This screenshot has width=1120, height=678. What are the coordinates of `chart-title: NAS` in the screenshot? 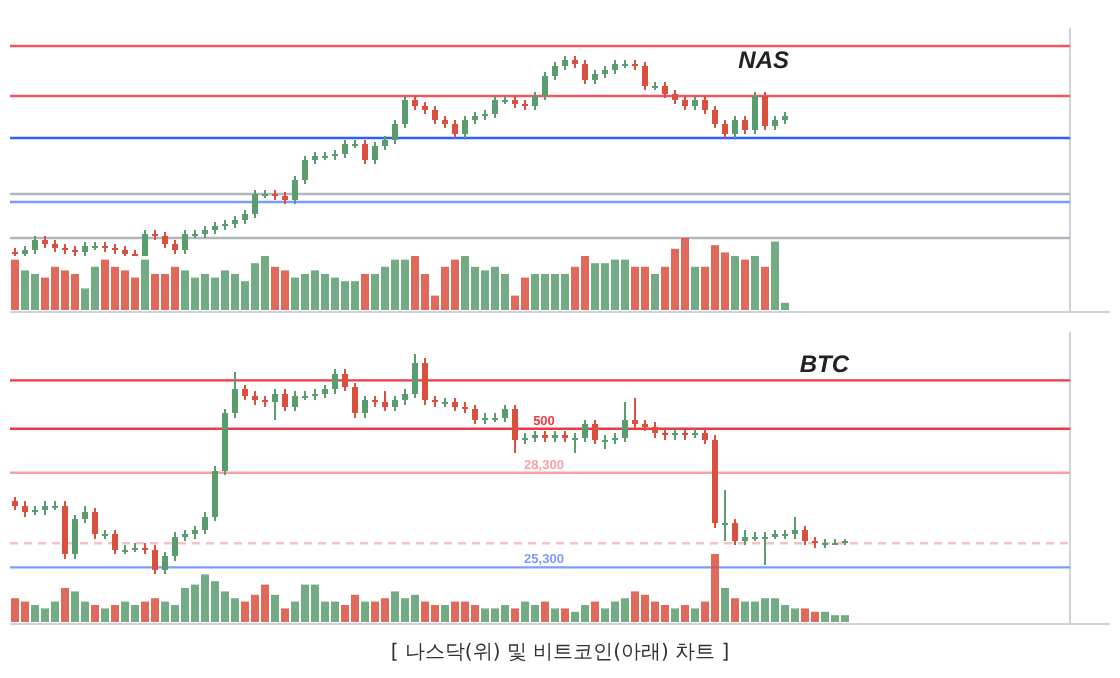 It's located at (763, 60).